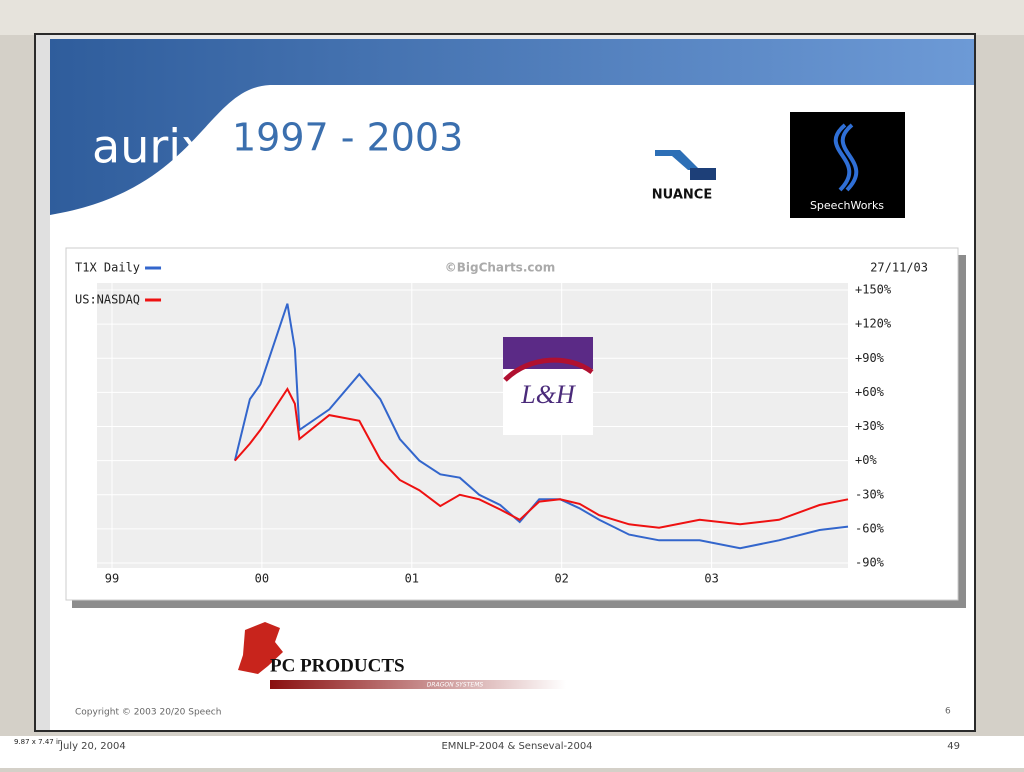 This screenshot has height=772, width=1024. I want to click on dragon-icon, so click(260, 648).